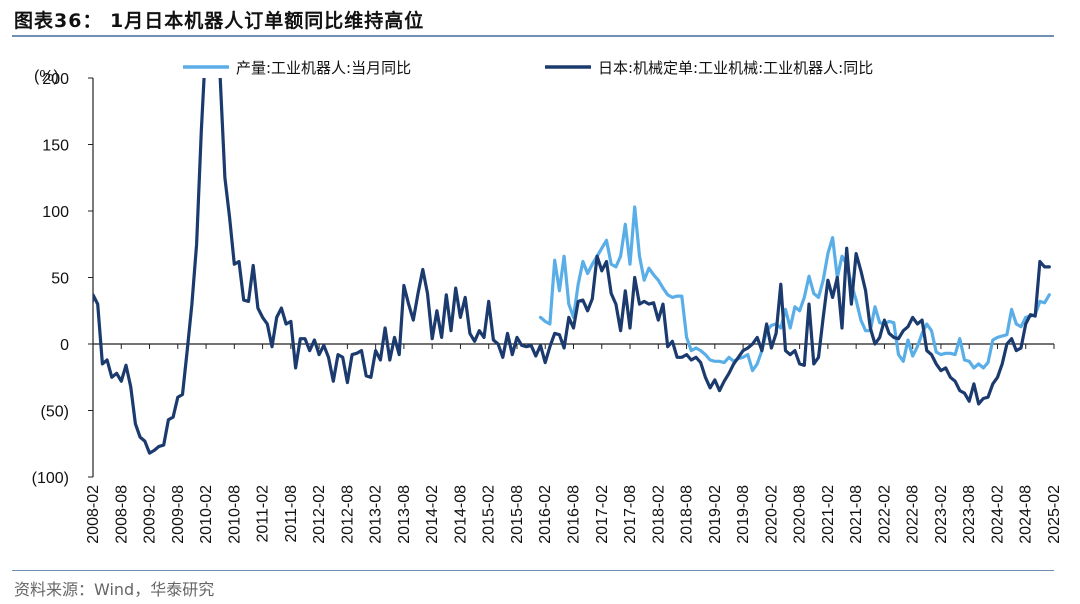 The height and width of the screenshot is (604, 1080). I want to click on legend-label-2: 日本:机械定单:工业机械:工业机器人:同比, so click(735, 68).